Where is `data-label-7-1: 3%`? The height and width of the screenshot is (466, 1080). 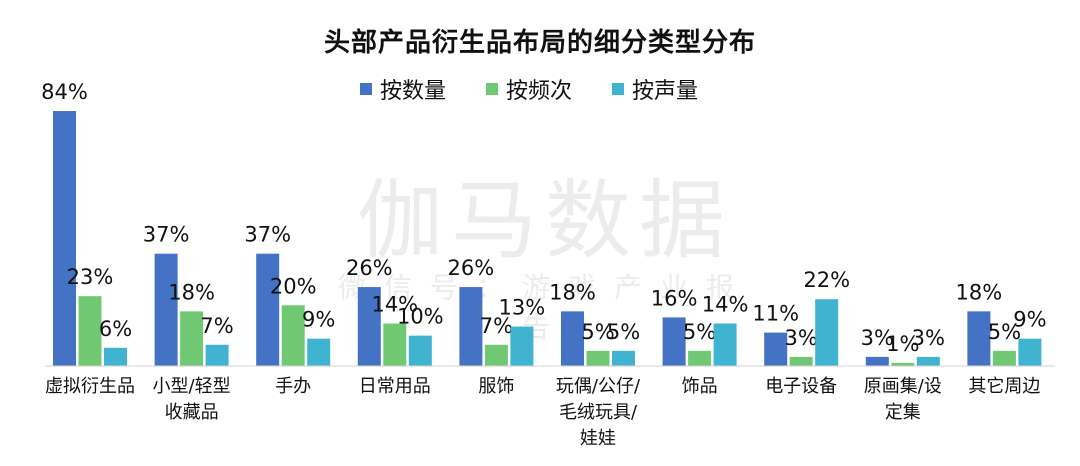
data-label-7-1: 3% is located at coordinates (801, 338).